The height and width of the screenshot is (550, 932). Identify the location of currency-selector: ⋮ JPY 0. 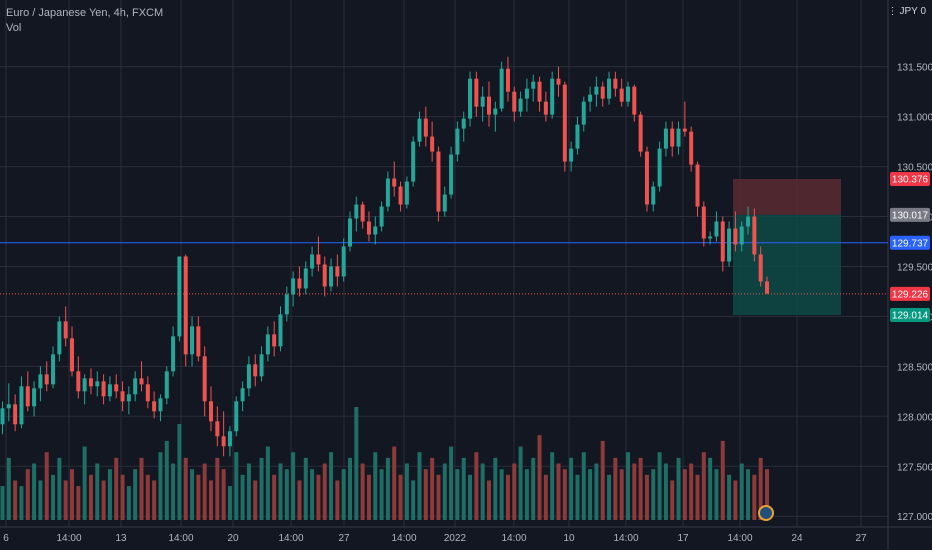
(906, 11).